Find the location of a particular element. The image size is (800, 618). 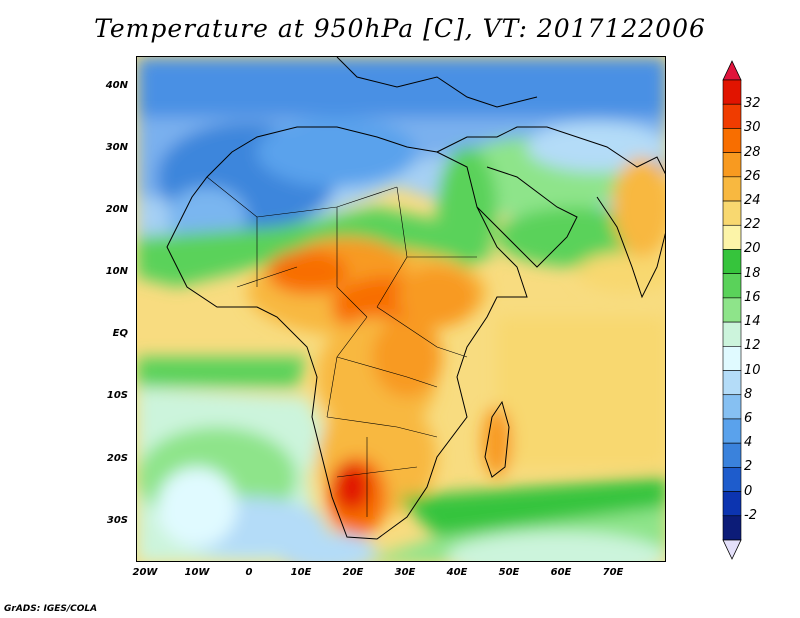

lon-label: 60E is located at coordinates (561, 572).